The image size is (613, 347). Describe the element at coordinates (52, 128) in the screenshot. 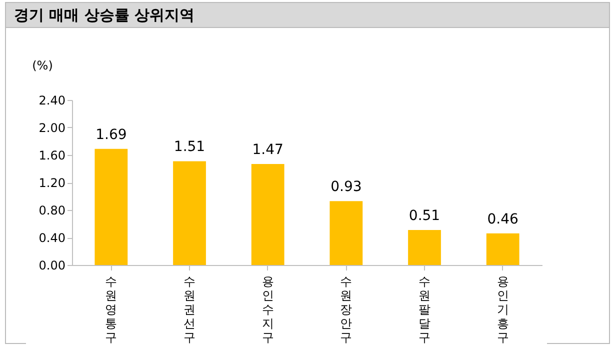

I see `y-tick-label: 2.00` at that location.